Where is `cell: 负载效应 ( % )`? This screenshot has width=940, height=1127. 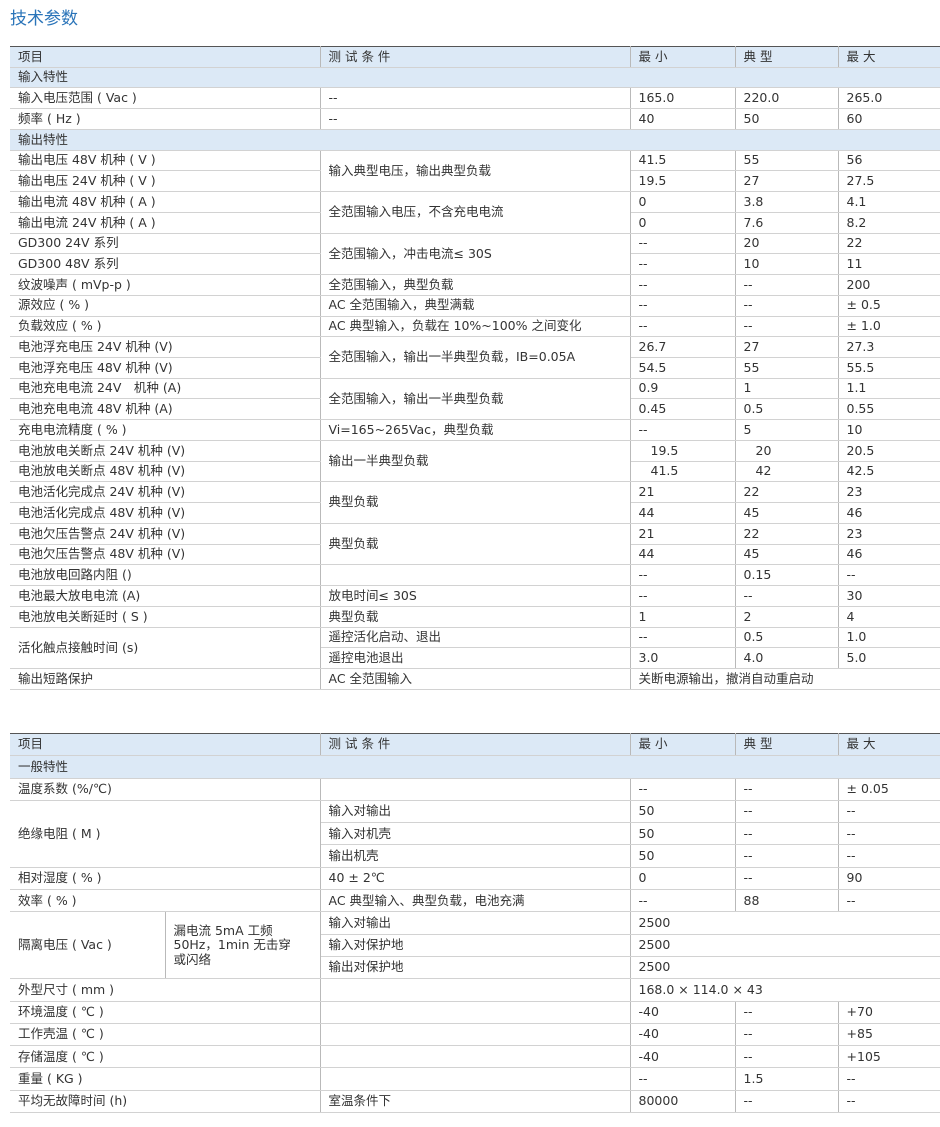 cell: 负载效应 ( % ) is located at coordinates (165, 327).